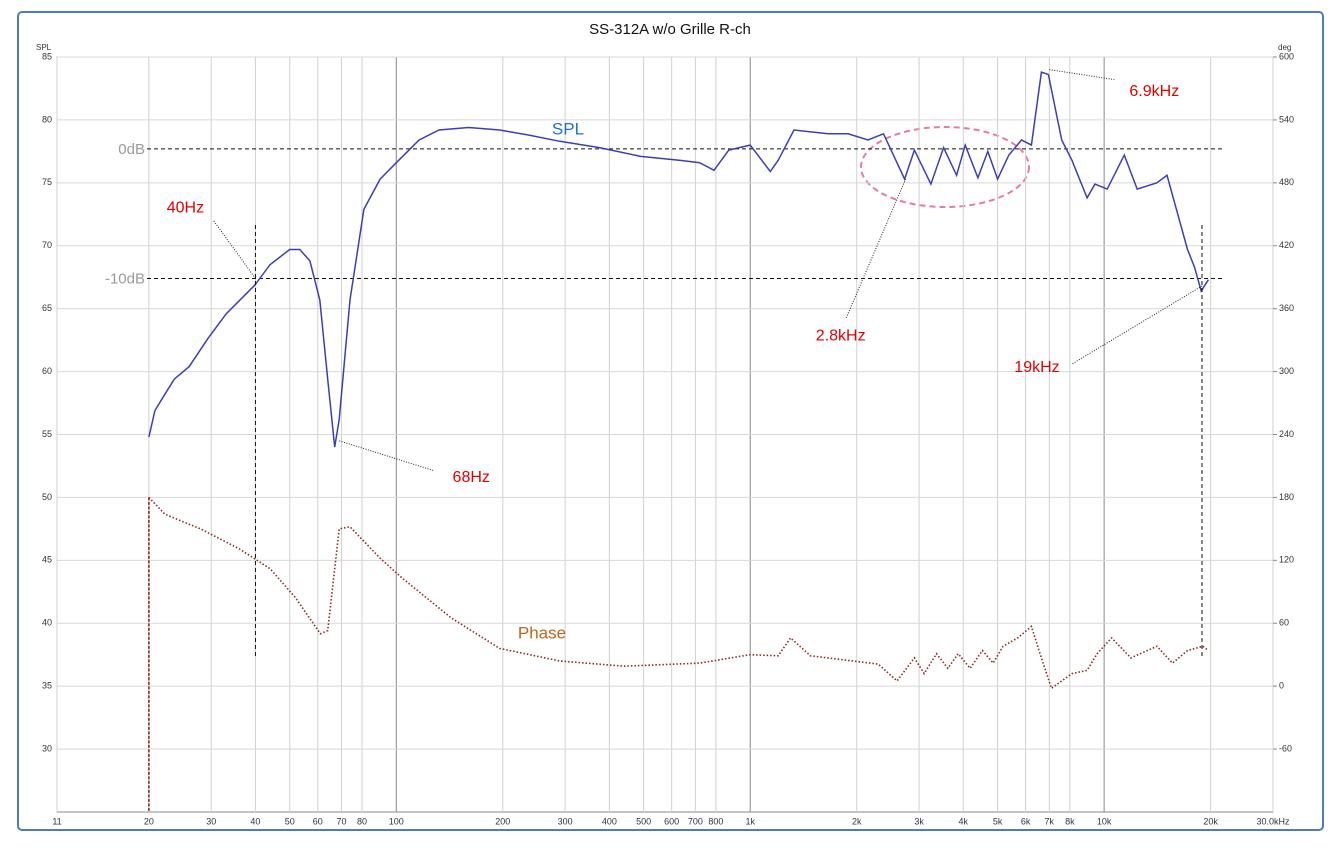 The height and width of the screenshot is (850, 1341). I want to click on series-label: Phase, so click(542, 632).